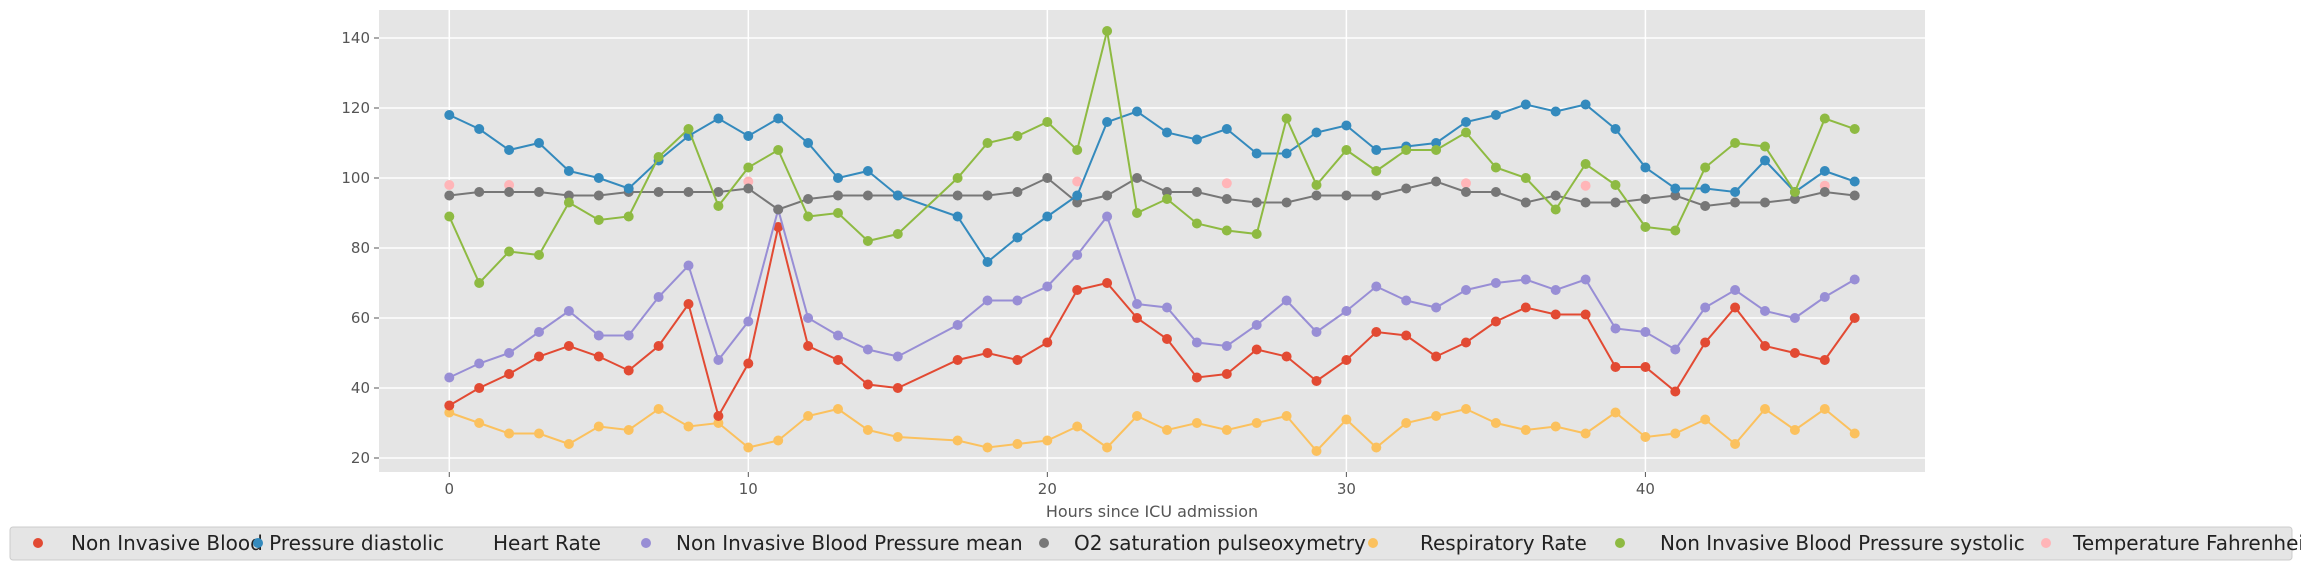  I want to click on x-tick-label: 20, so click(1047, 489).